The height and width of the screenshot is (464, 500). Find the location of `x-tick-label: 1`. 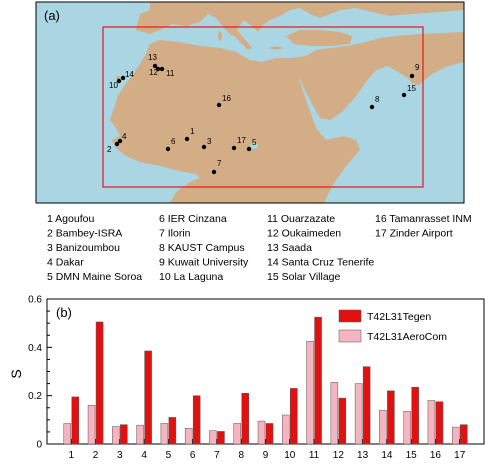

x-tick-label: 1 is located at coordinates (71, 454).